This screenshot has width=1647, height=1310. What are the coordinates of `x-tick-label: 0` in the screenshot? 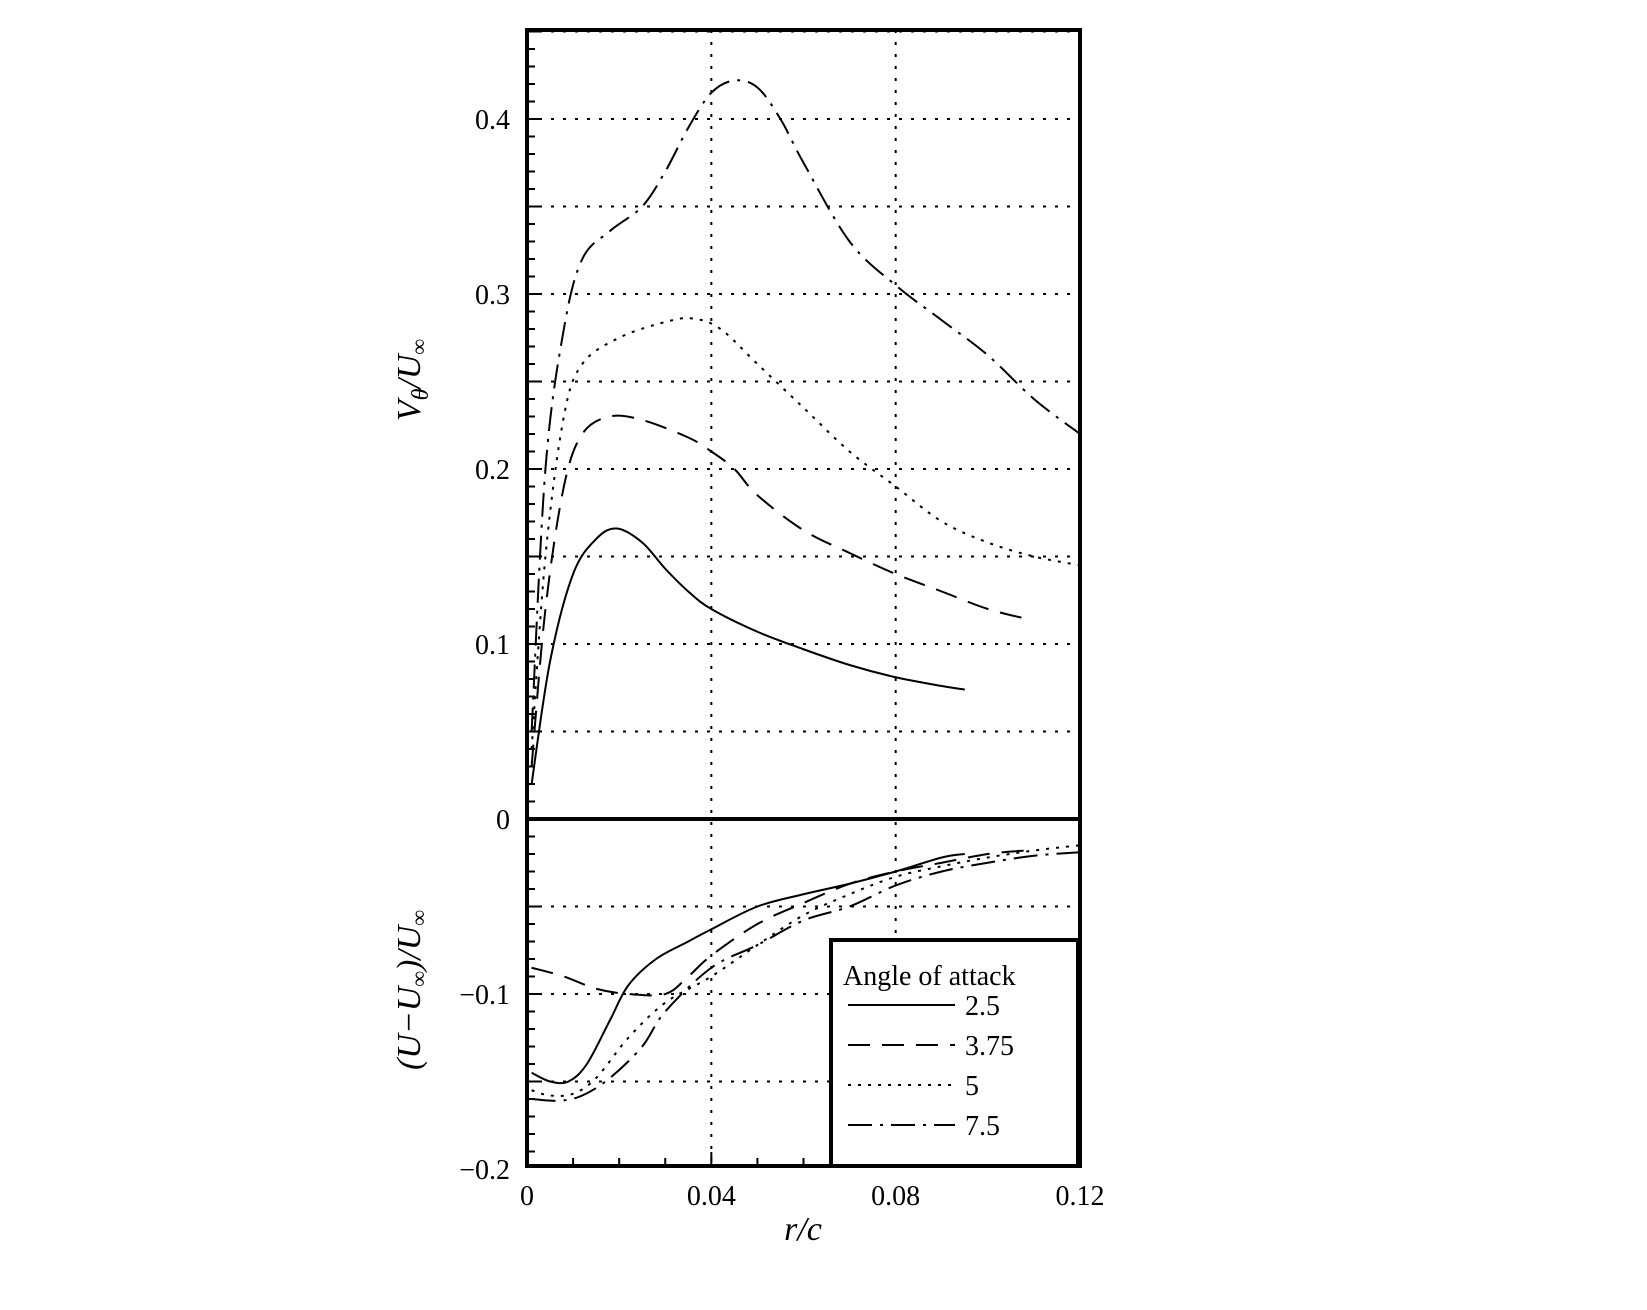 It's located at (527, 1196).